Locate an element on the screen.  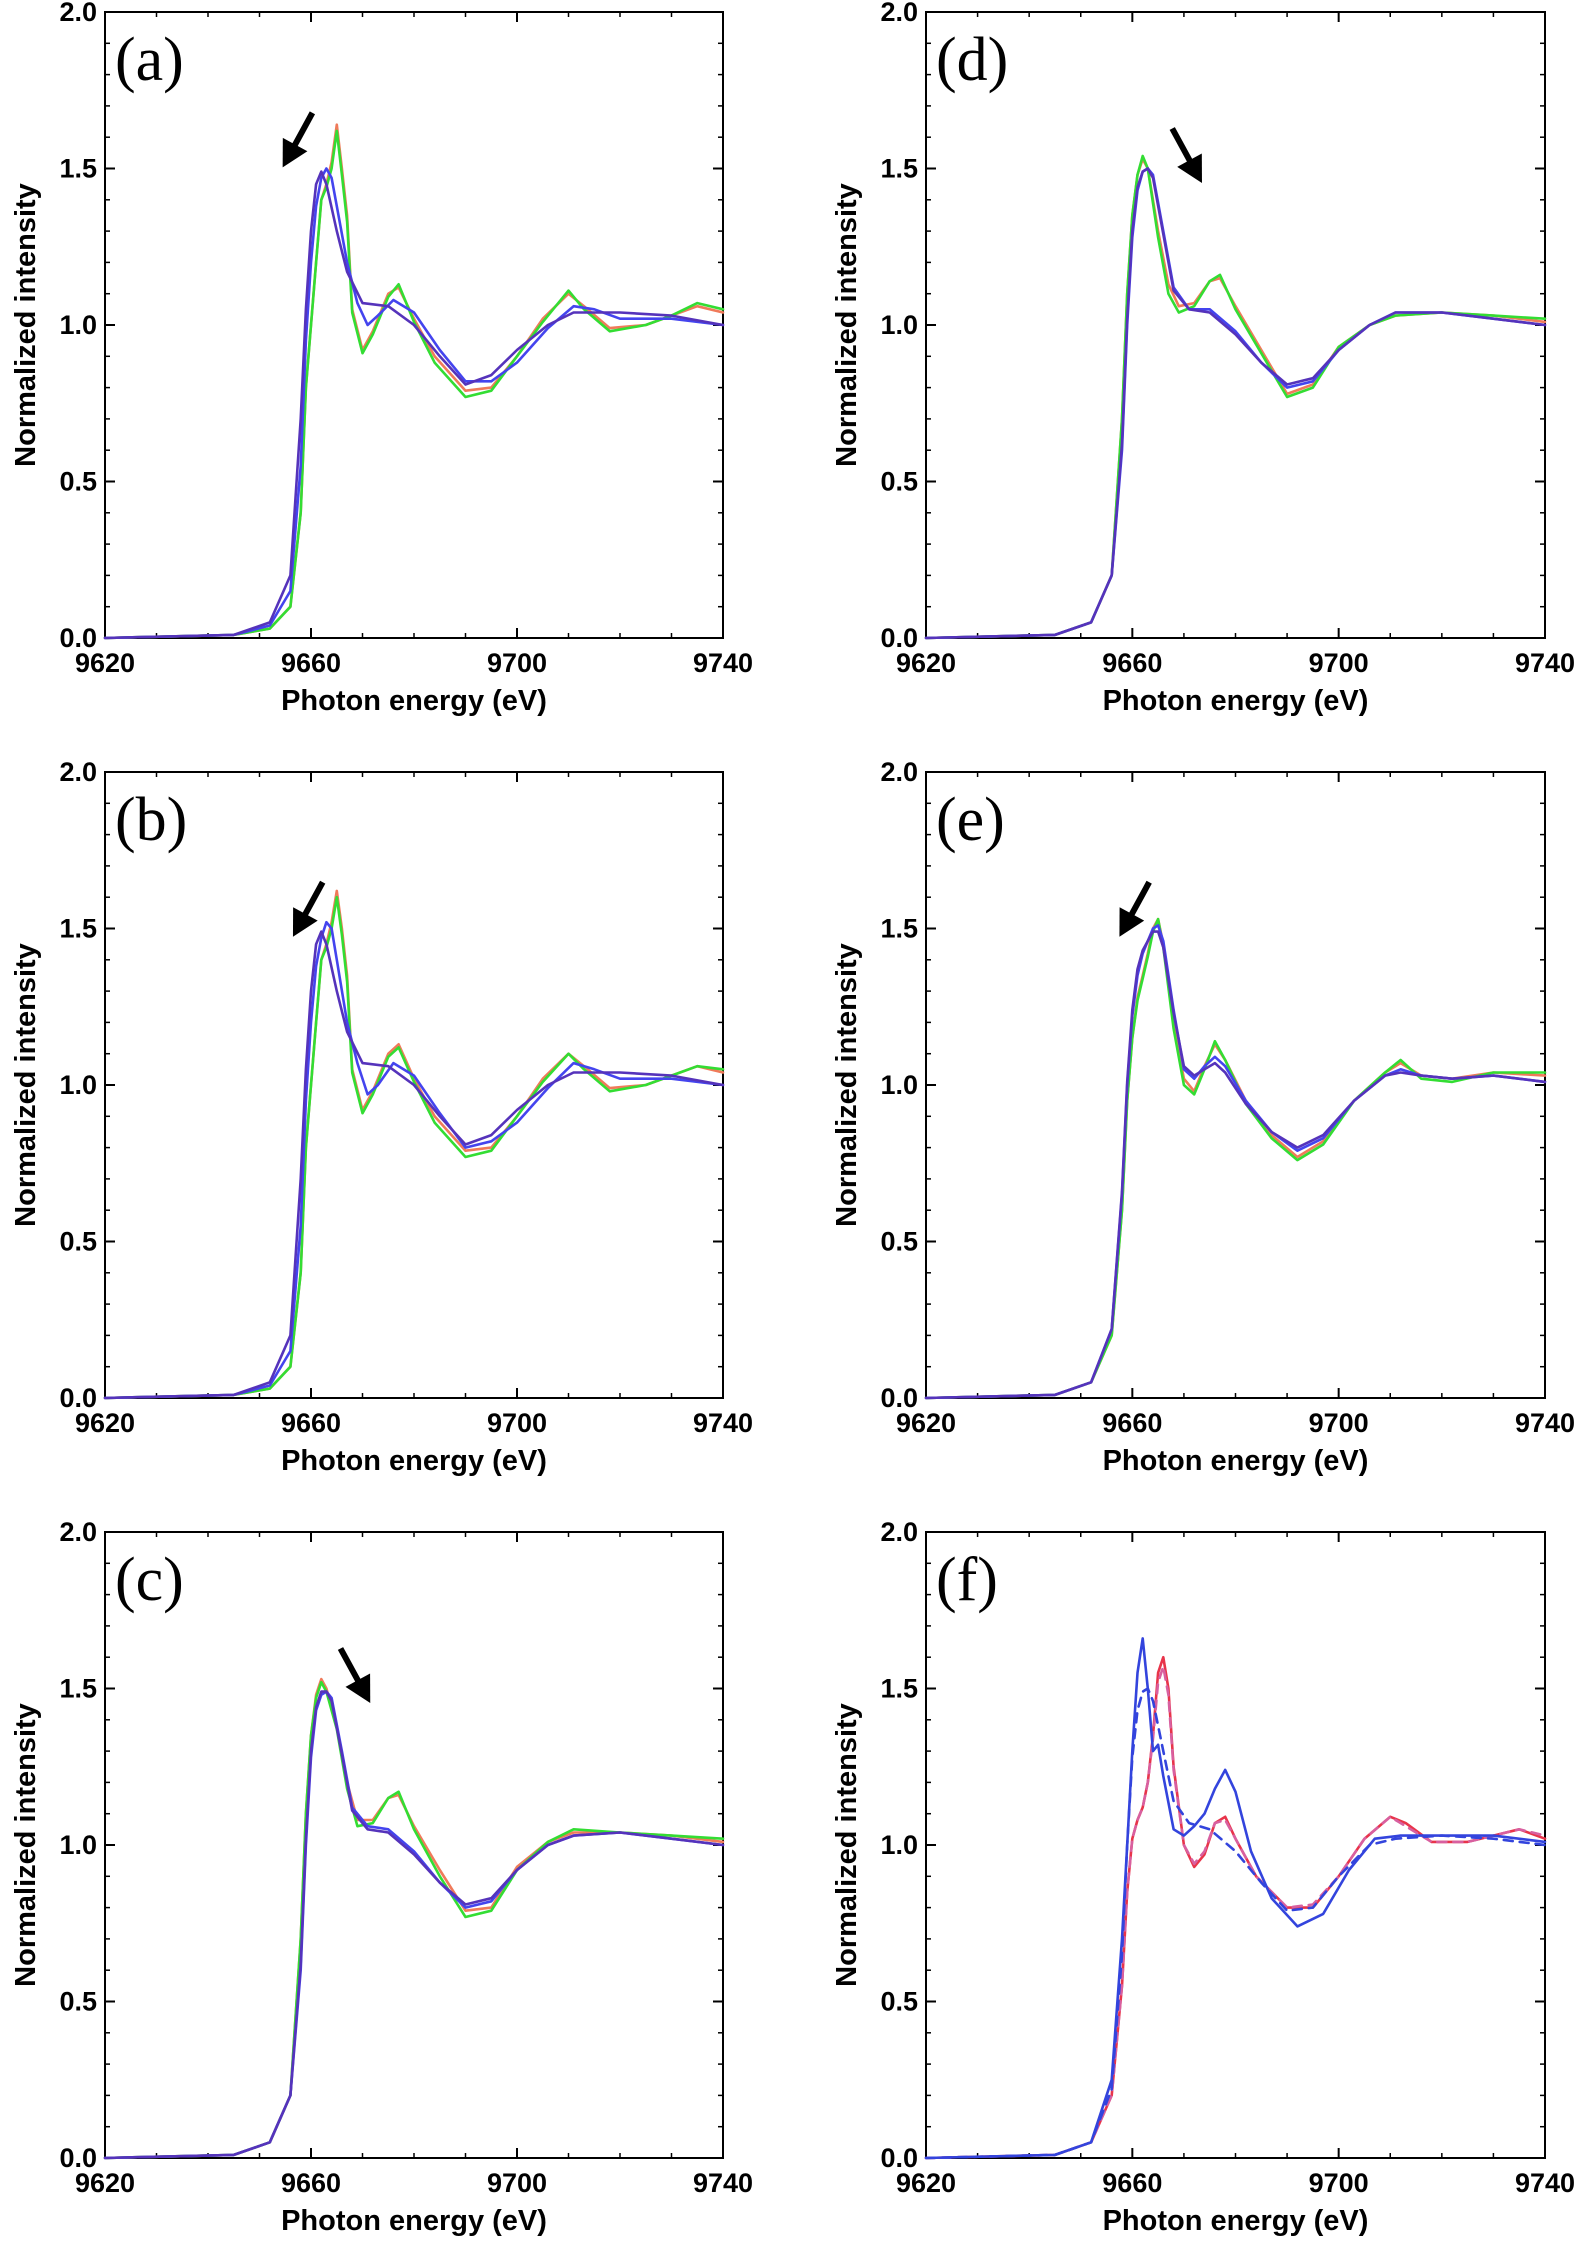
panel-label: (d) is located at coordinates (972, 60).